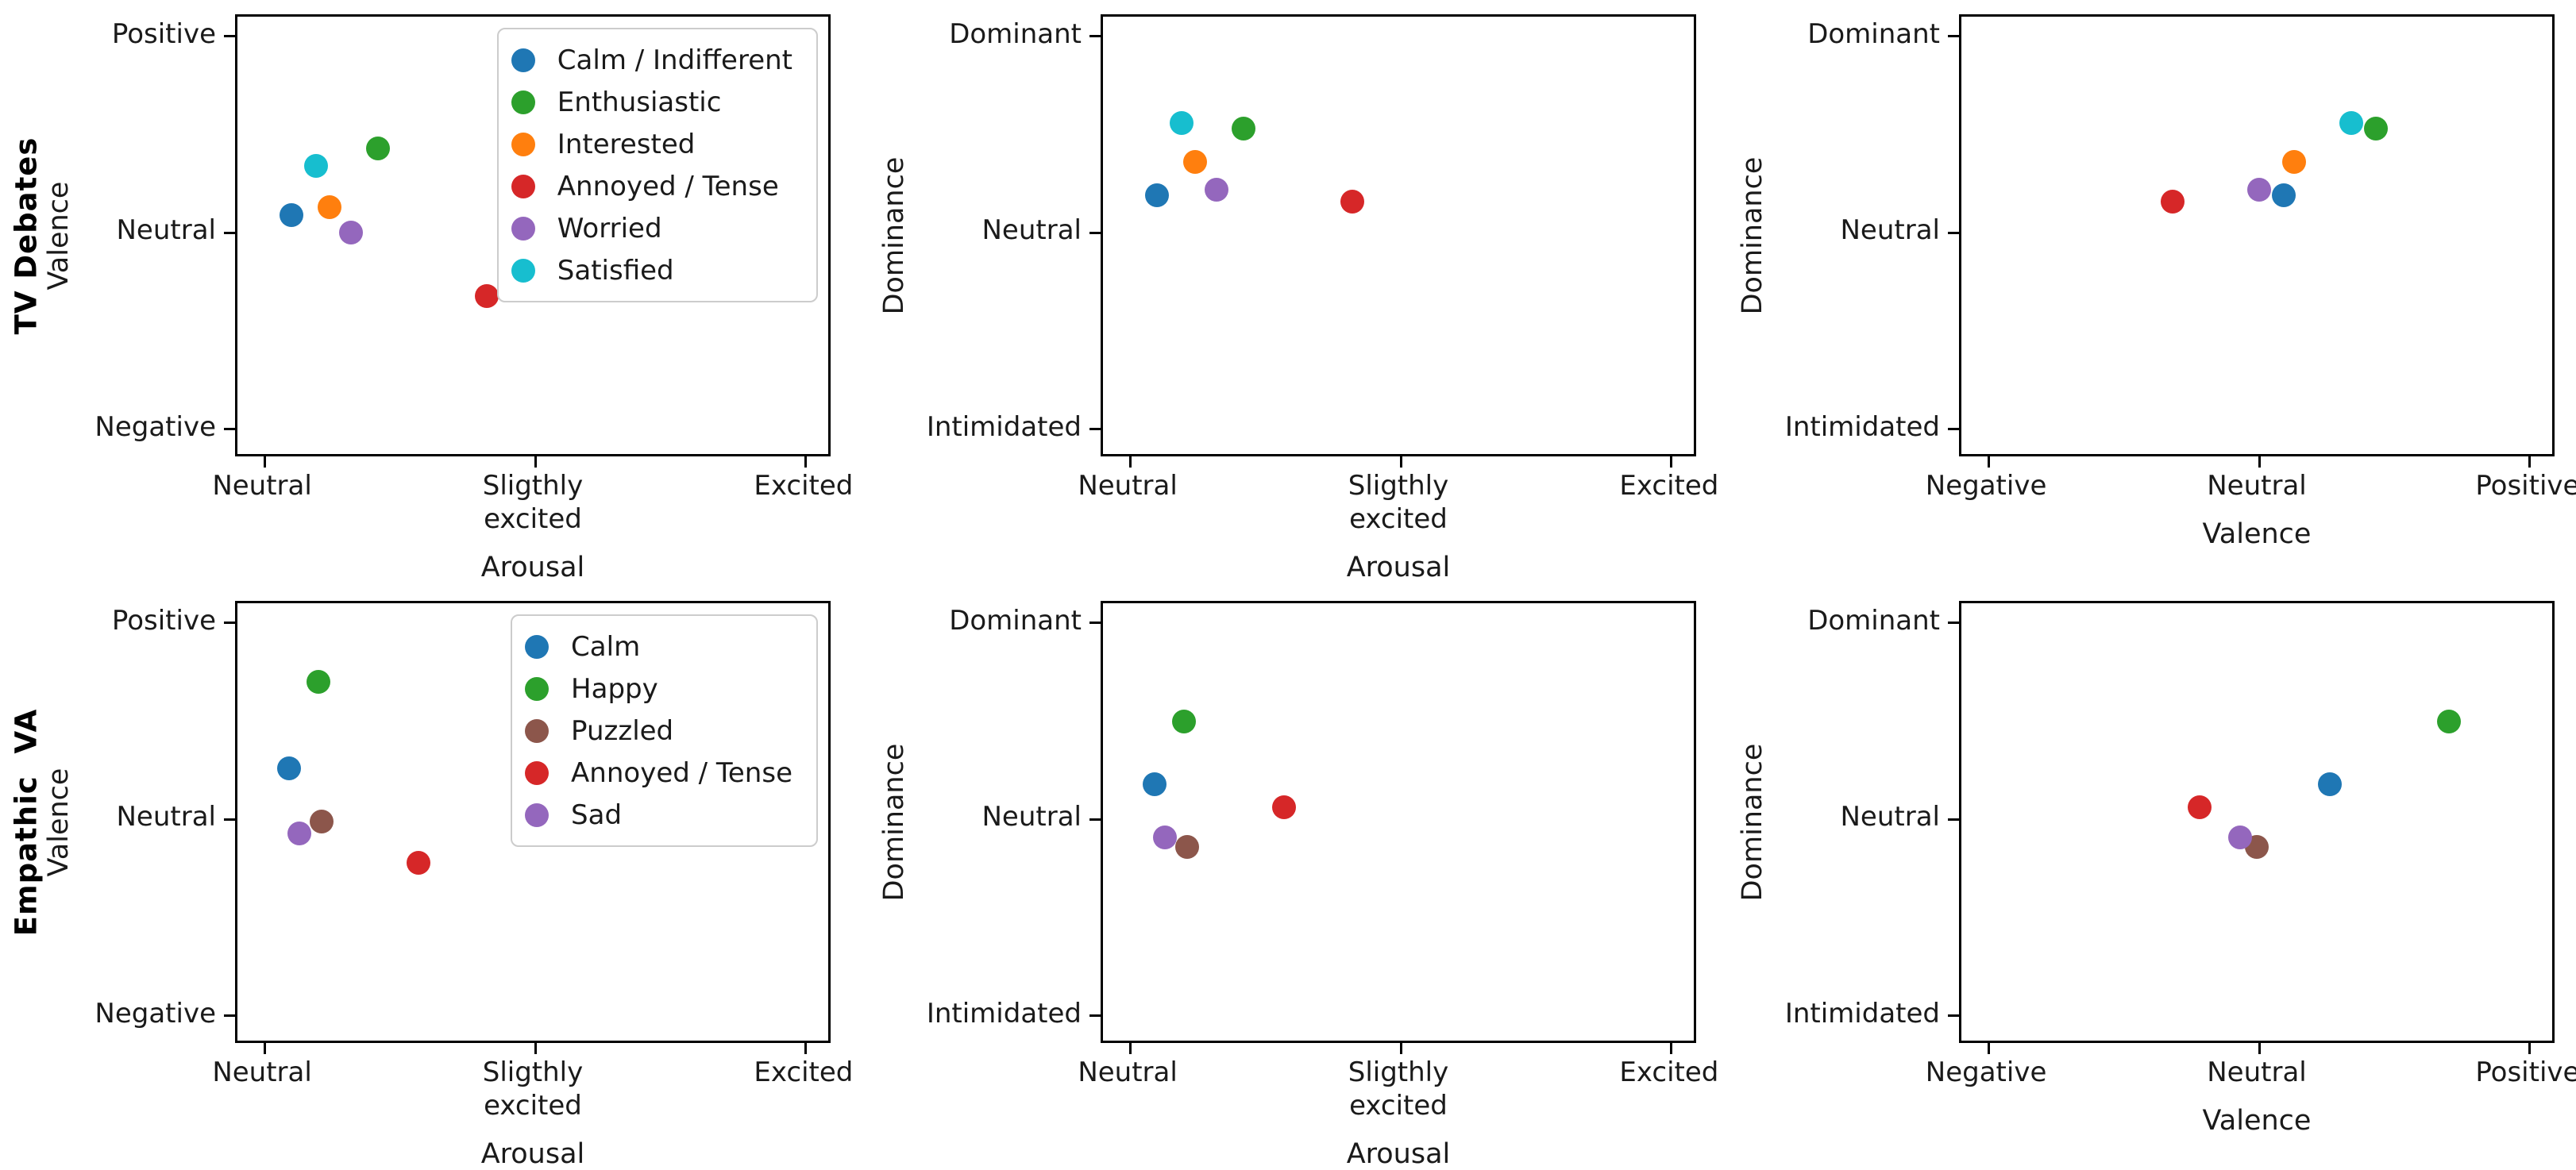 The height and width of the screenshot is (1170, 2576). I want to click on legend-item-satisfied: Satisfied, so click(651, 270).